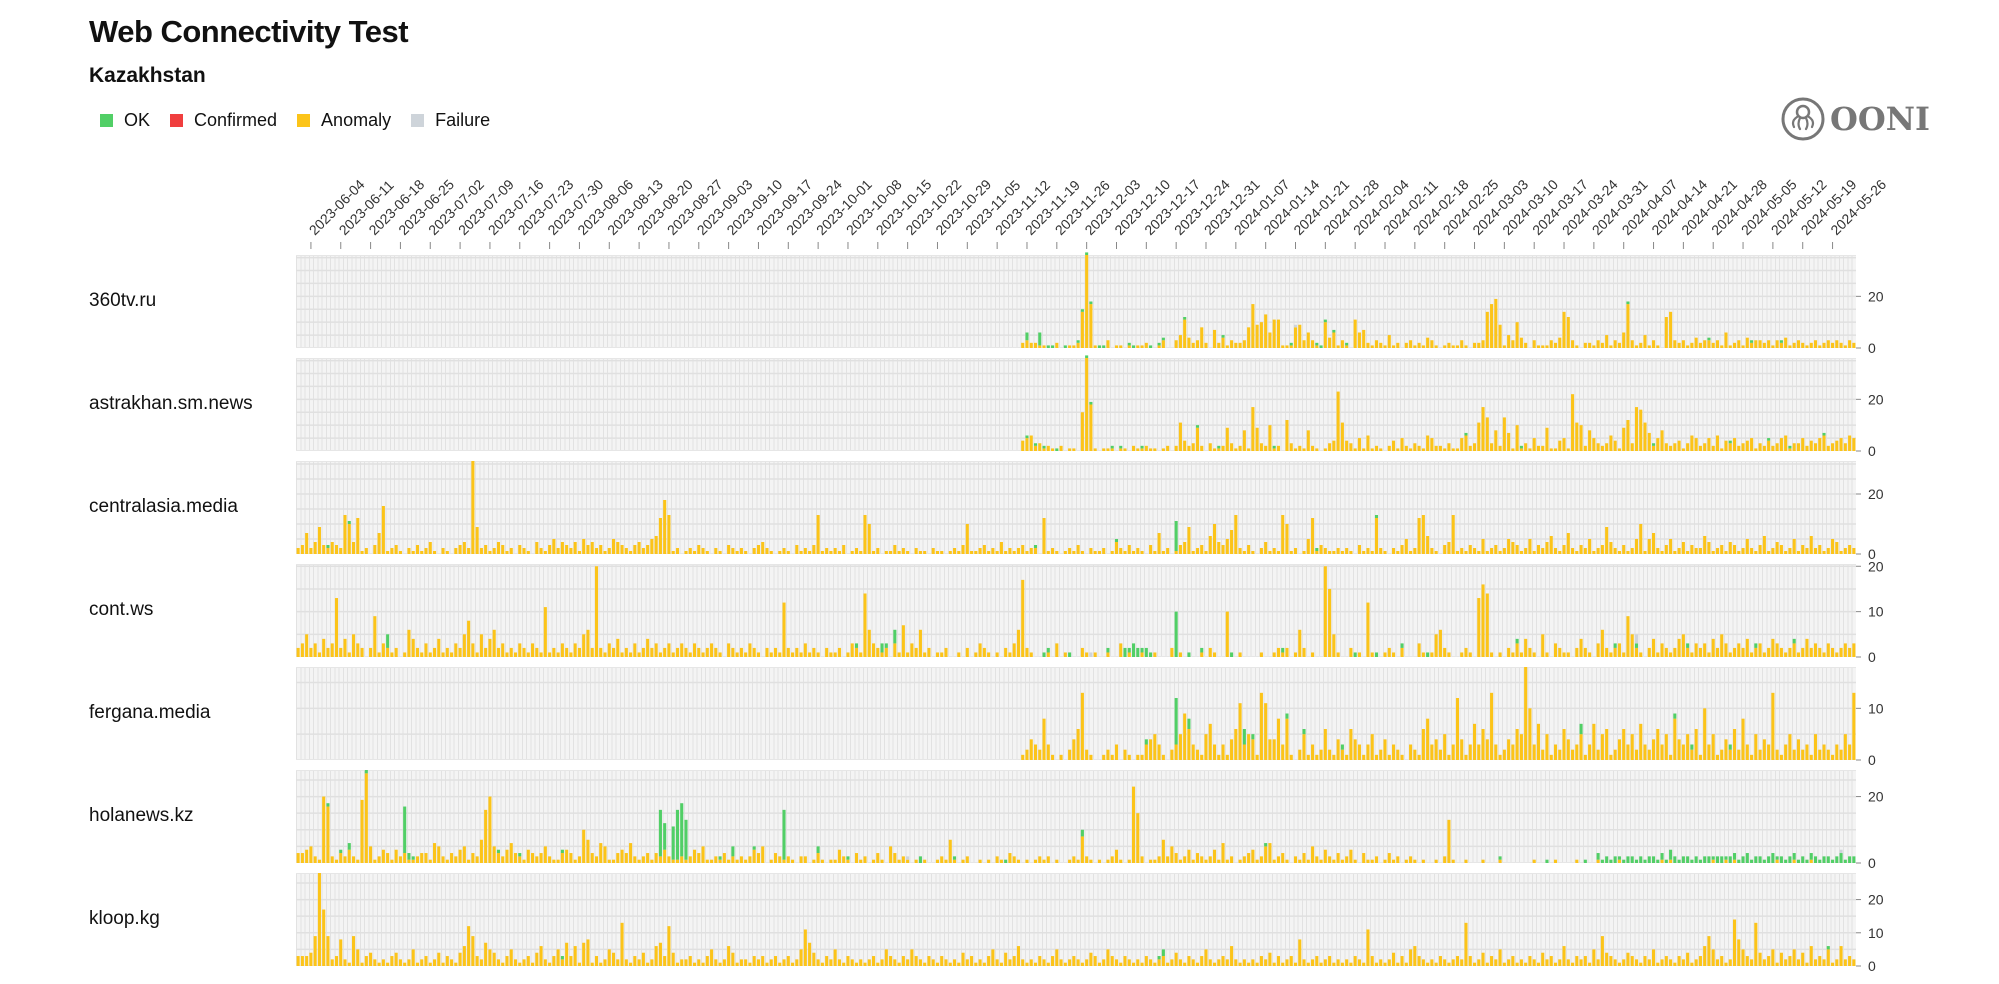  What do you see at coordinates (123, 300) in the screenshot?
I see `domain-label: 360tv.ru` at bounding box center [123, 300].